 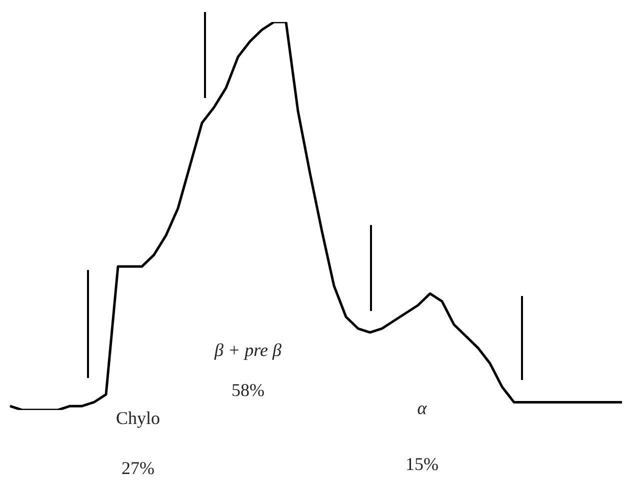 What do you see at coordinates (248, 390) in the screenshot?
I see `annotation: 58%` at bounding box center [248, 390].